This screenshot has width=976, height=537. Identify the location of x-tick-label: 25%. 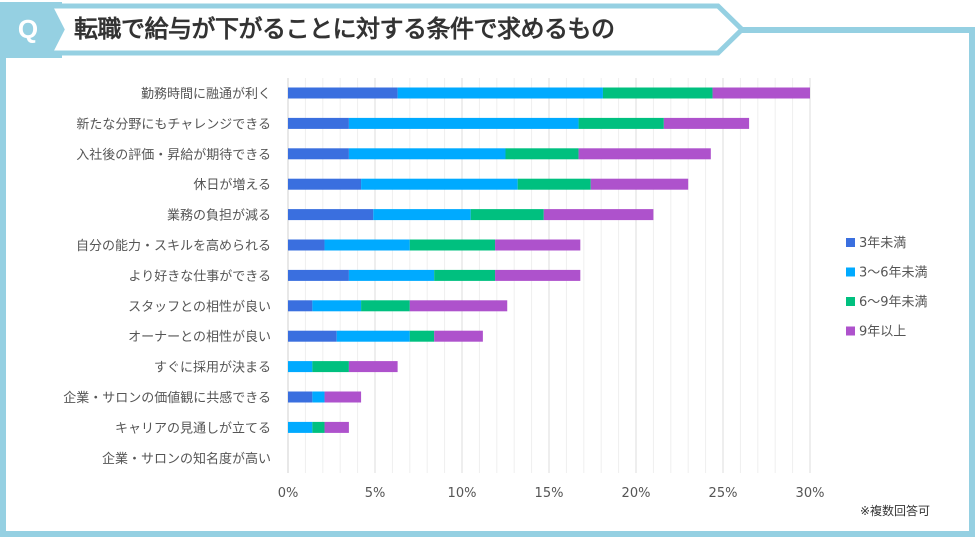
(723, 493).